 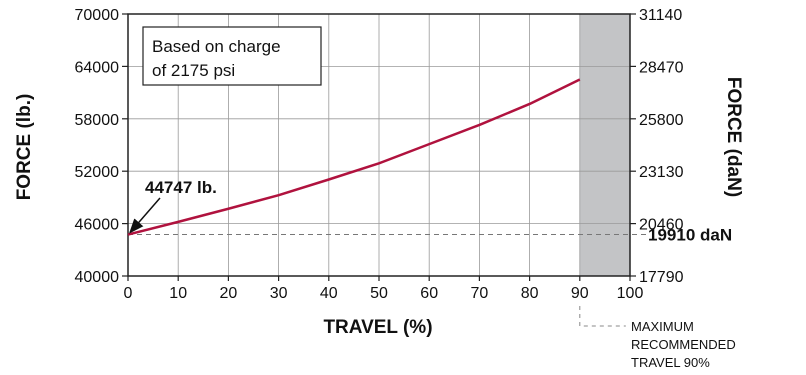 What do you see at coordinates (145, 215) in the screenshot?
I see `start-point-arrow` at bounding box center [145, 215].